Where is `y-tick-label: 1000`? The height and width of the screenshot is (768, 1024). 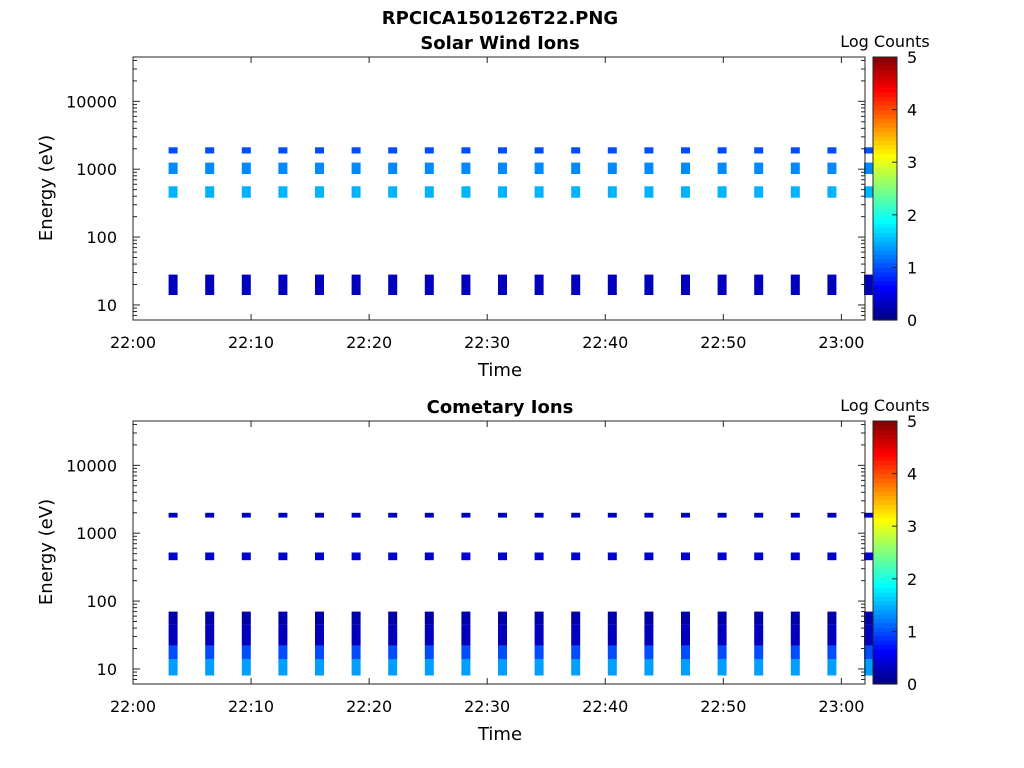 y-tick-label: 1000 is located at coordinates (96, 169).